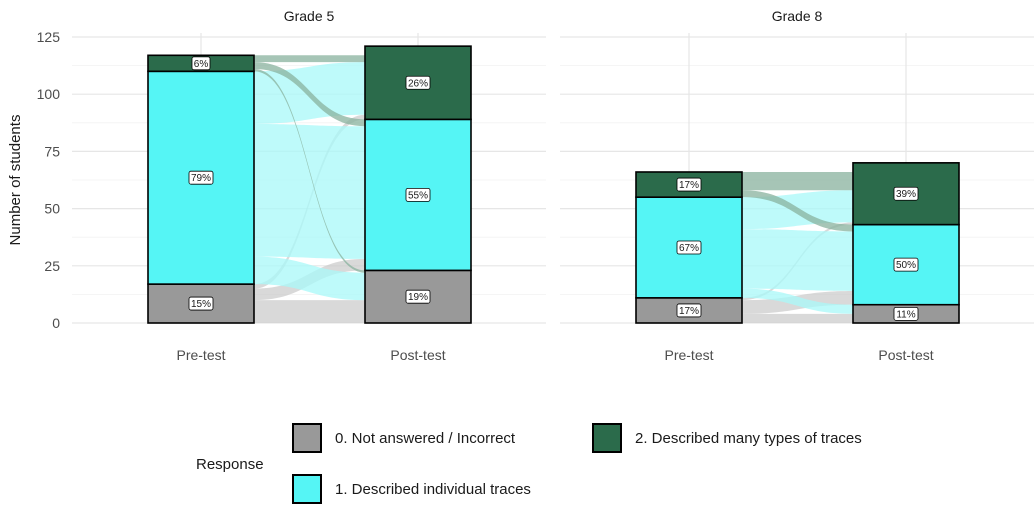  I want to click on pct-label-0-0: 15%, so click(201, 304).